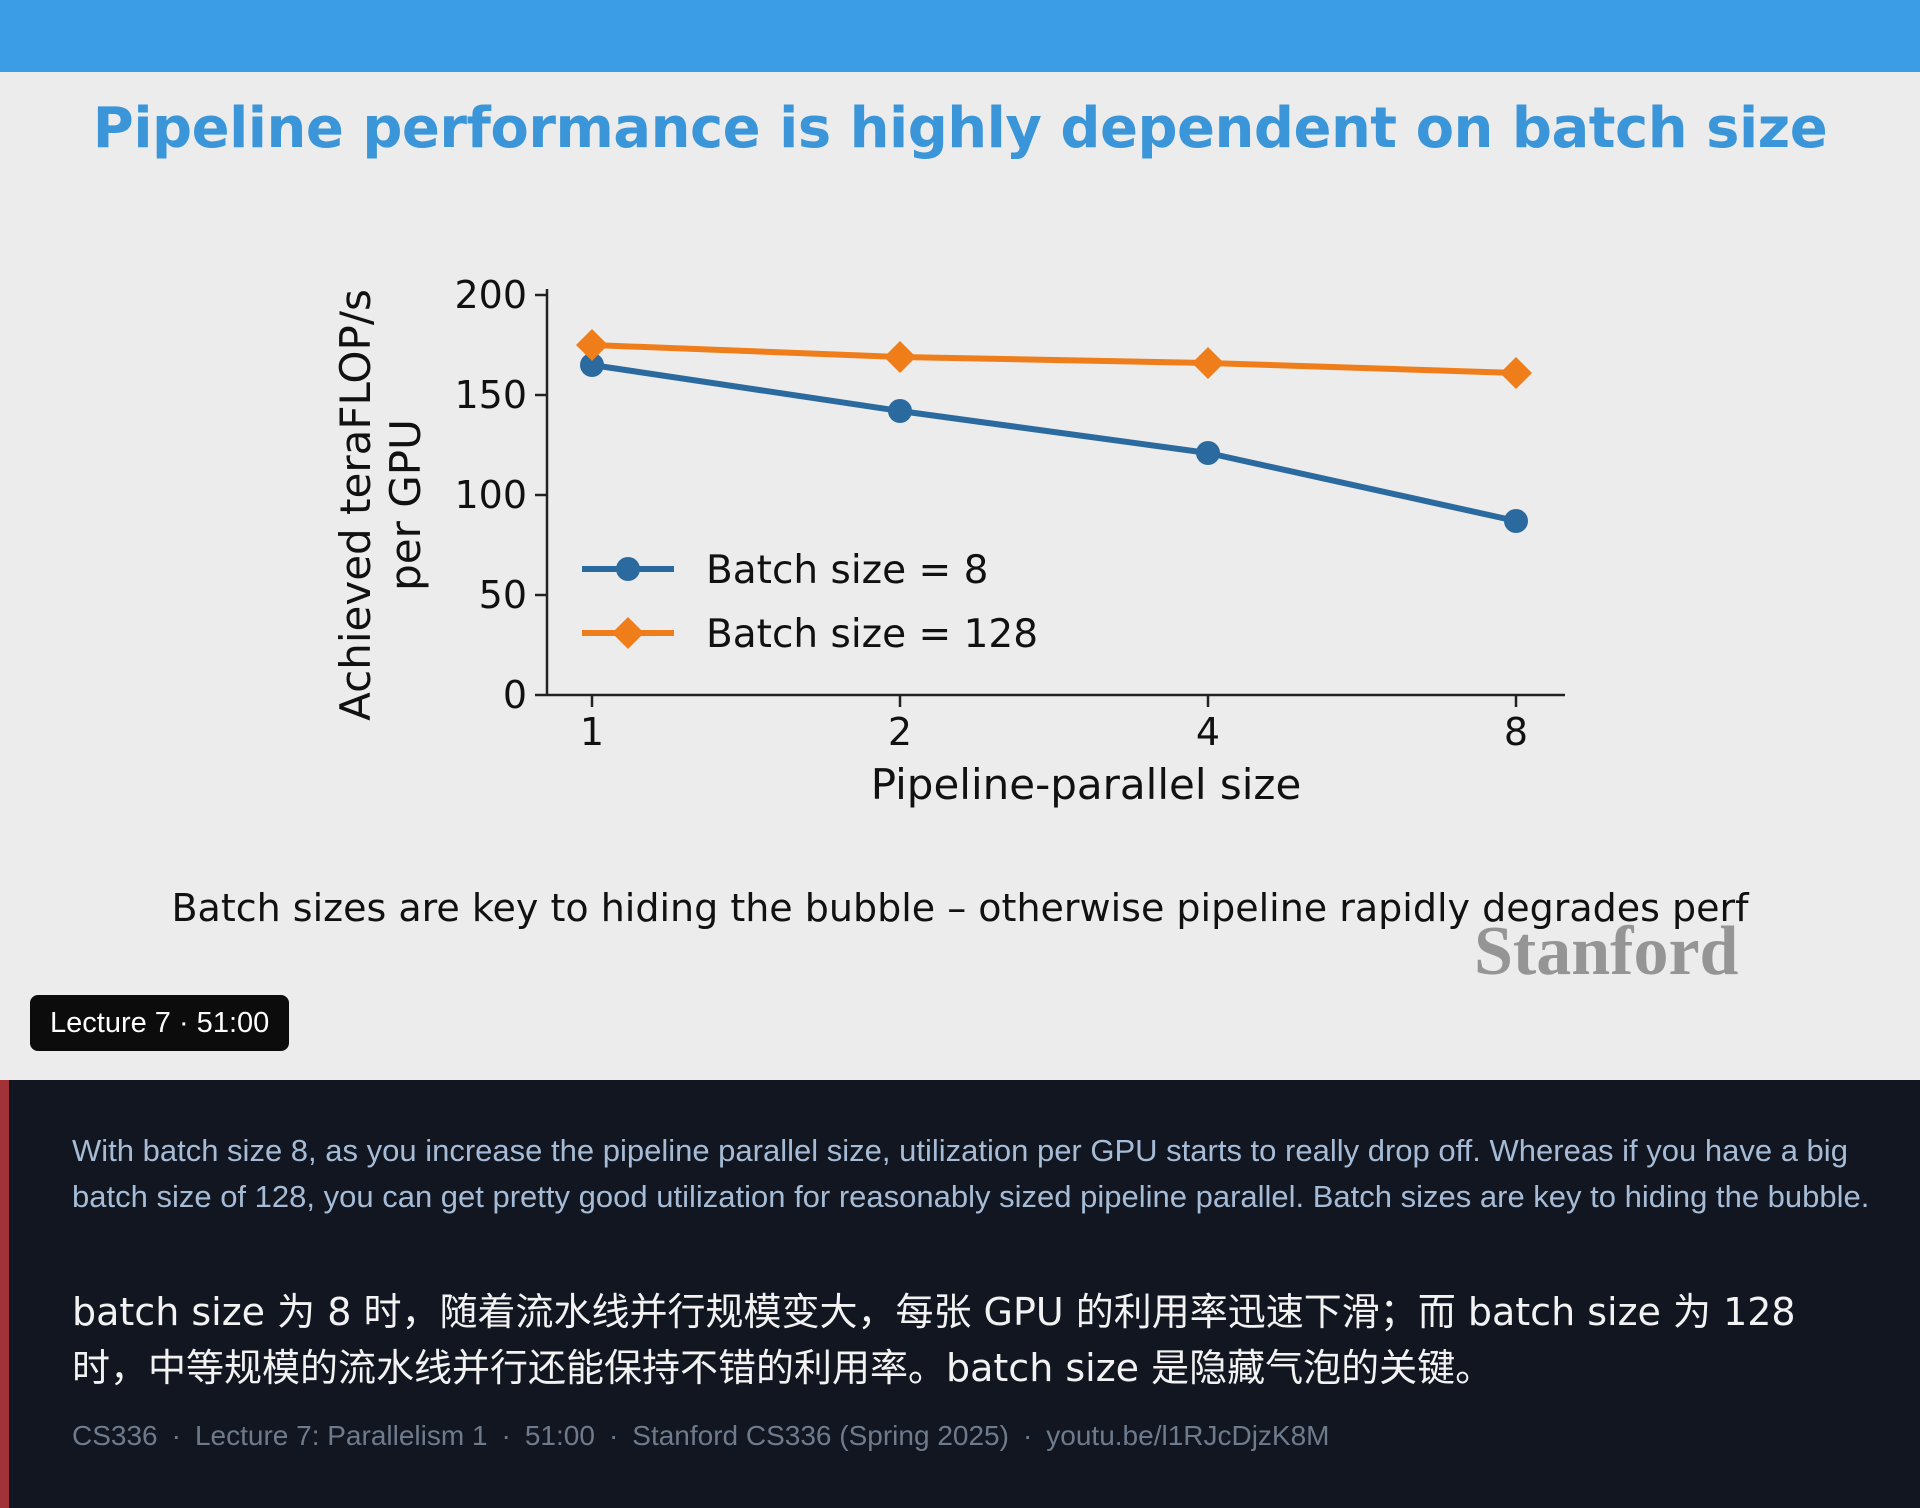 The width and height of the screenshot is (1920, 1508). I want to click on panel-accent-bar, so click(4, 1294).